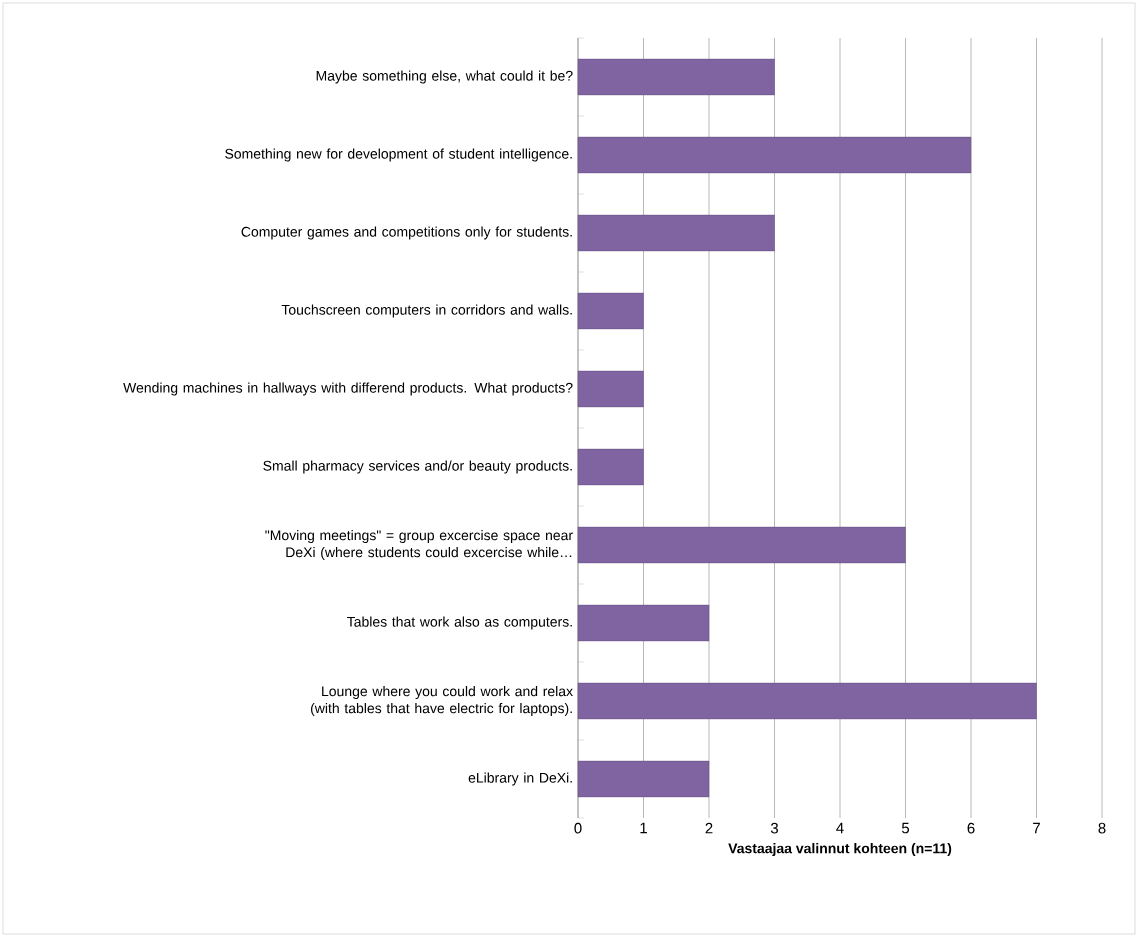  I want to click on x-tick-label: 2, so click(709, 828).